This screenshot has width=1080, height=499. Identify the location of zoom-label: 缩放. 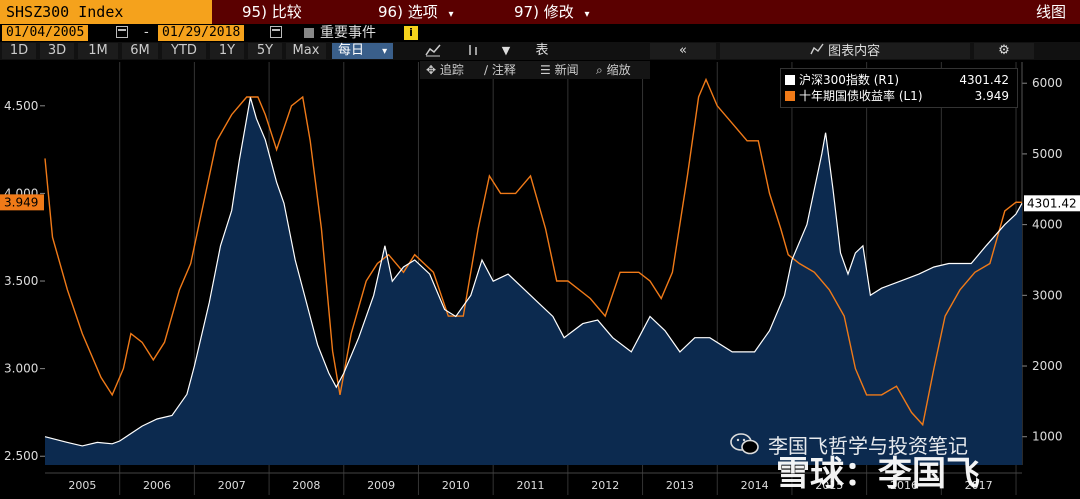
(618, 70).